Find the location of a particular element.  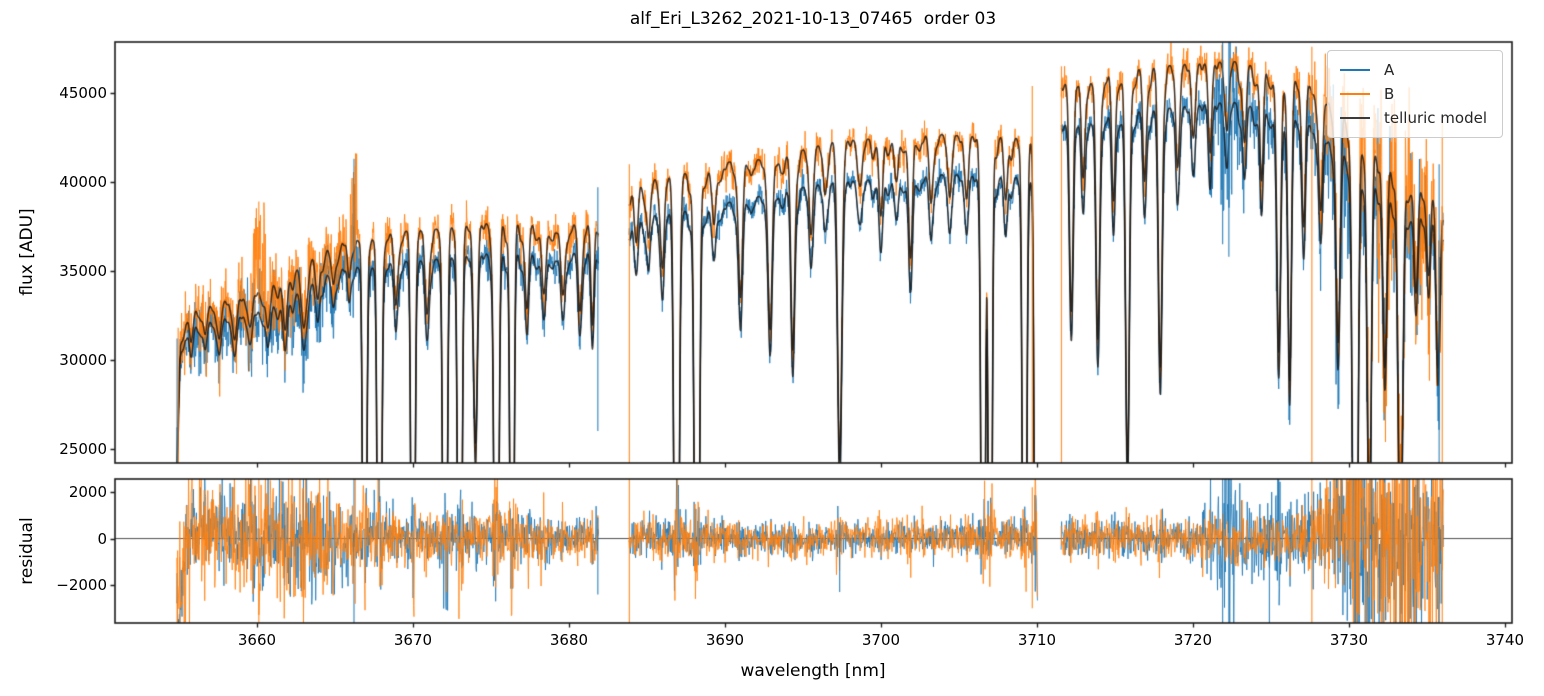

y-tick-label: 40000 is located at coordinates (83, 181).